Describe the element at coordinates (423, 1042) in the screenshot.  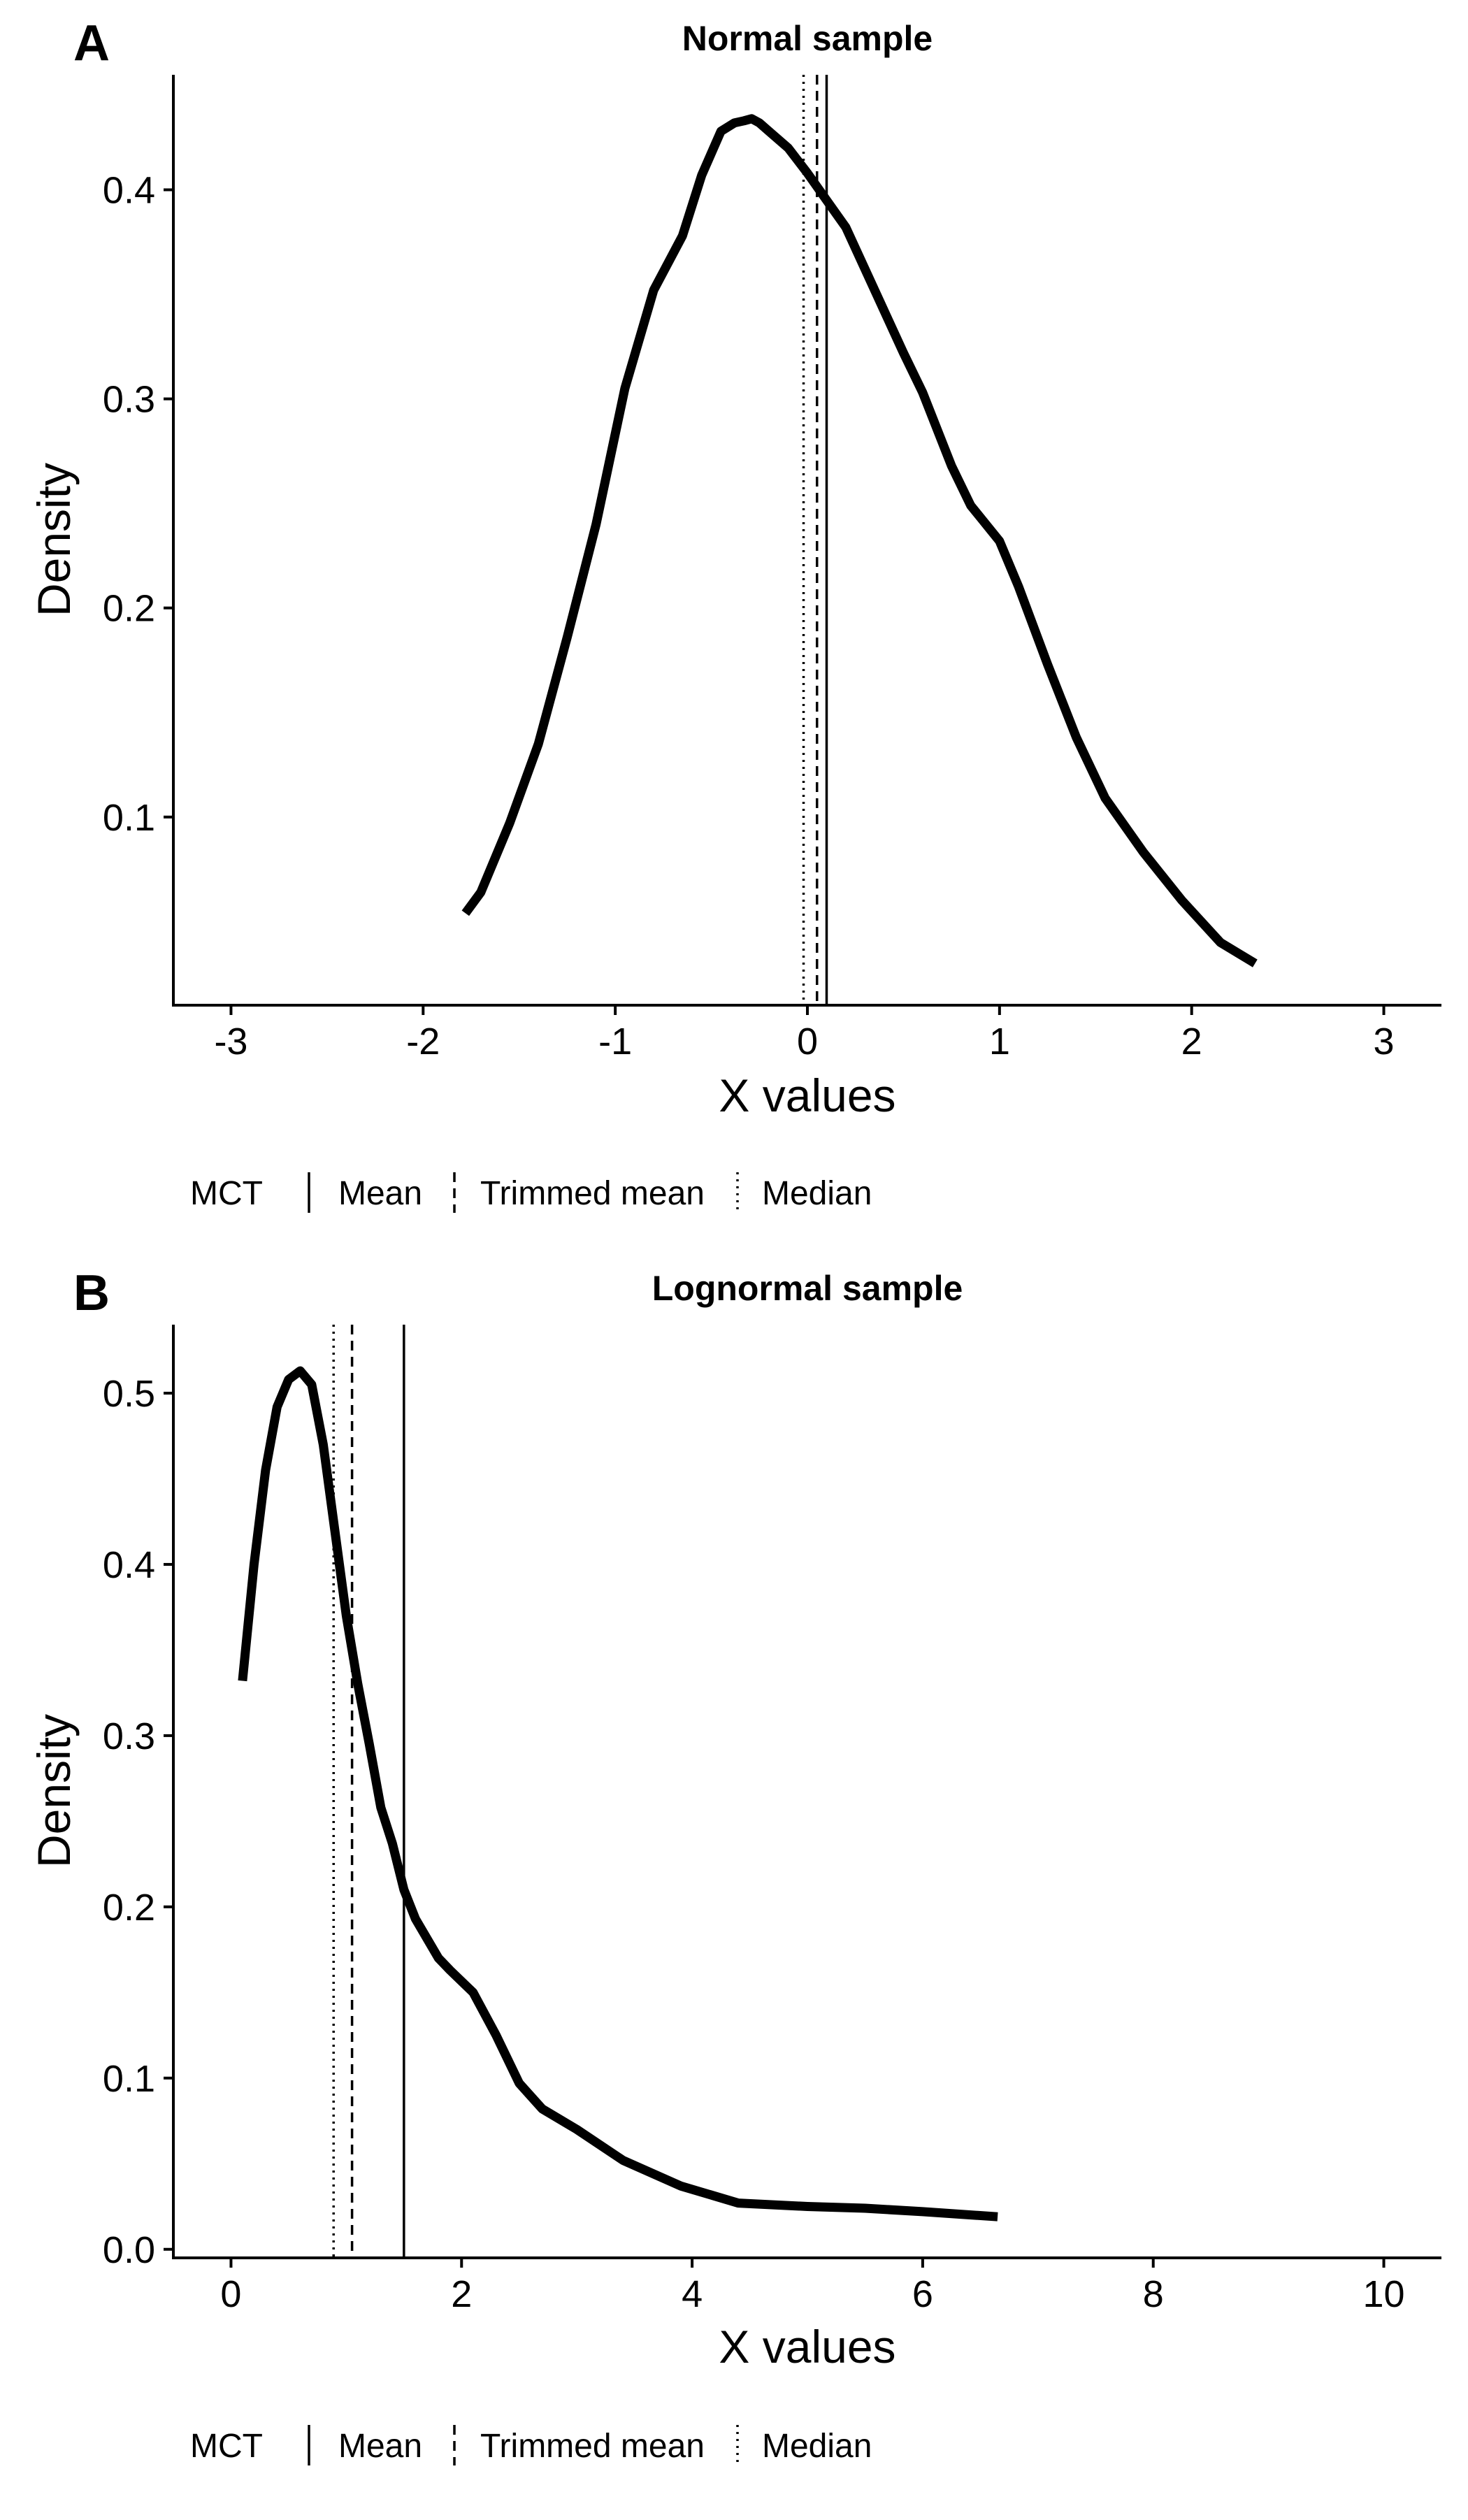
I see `x-tick-label: -2` at that location.